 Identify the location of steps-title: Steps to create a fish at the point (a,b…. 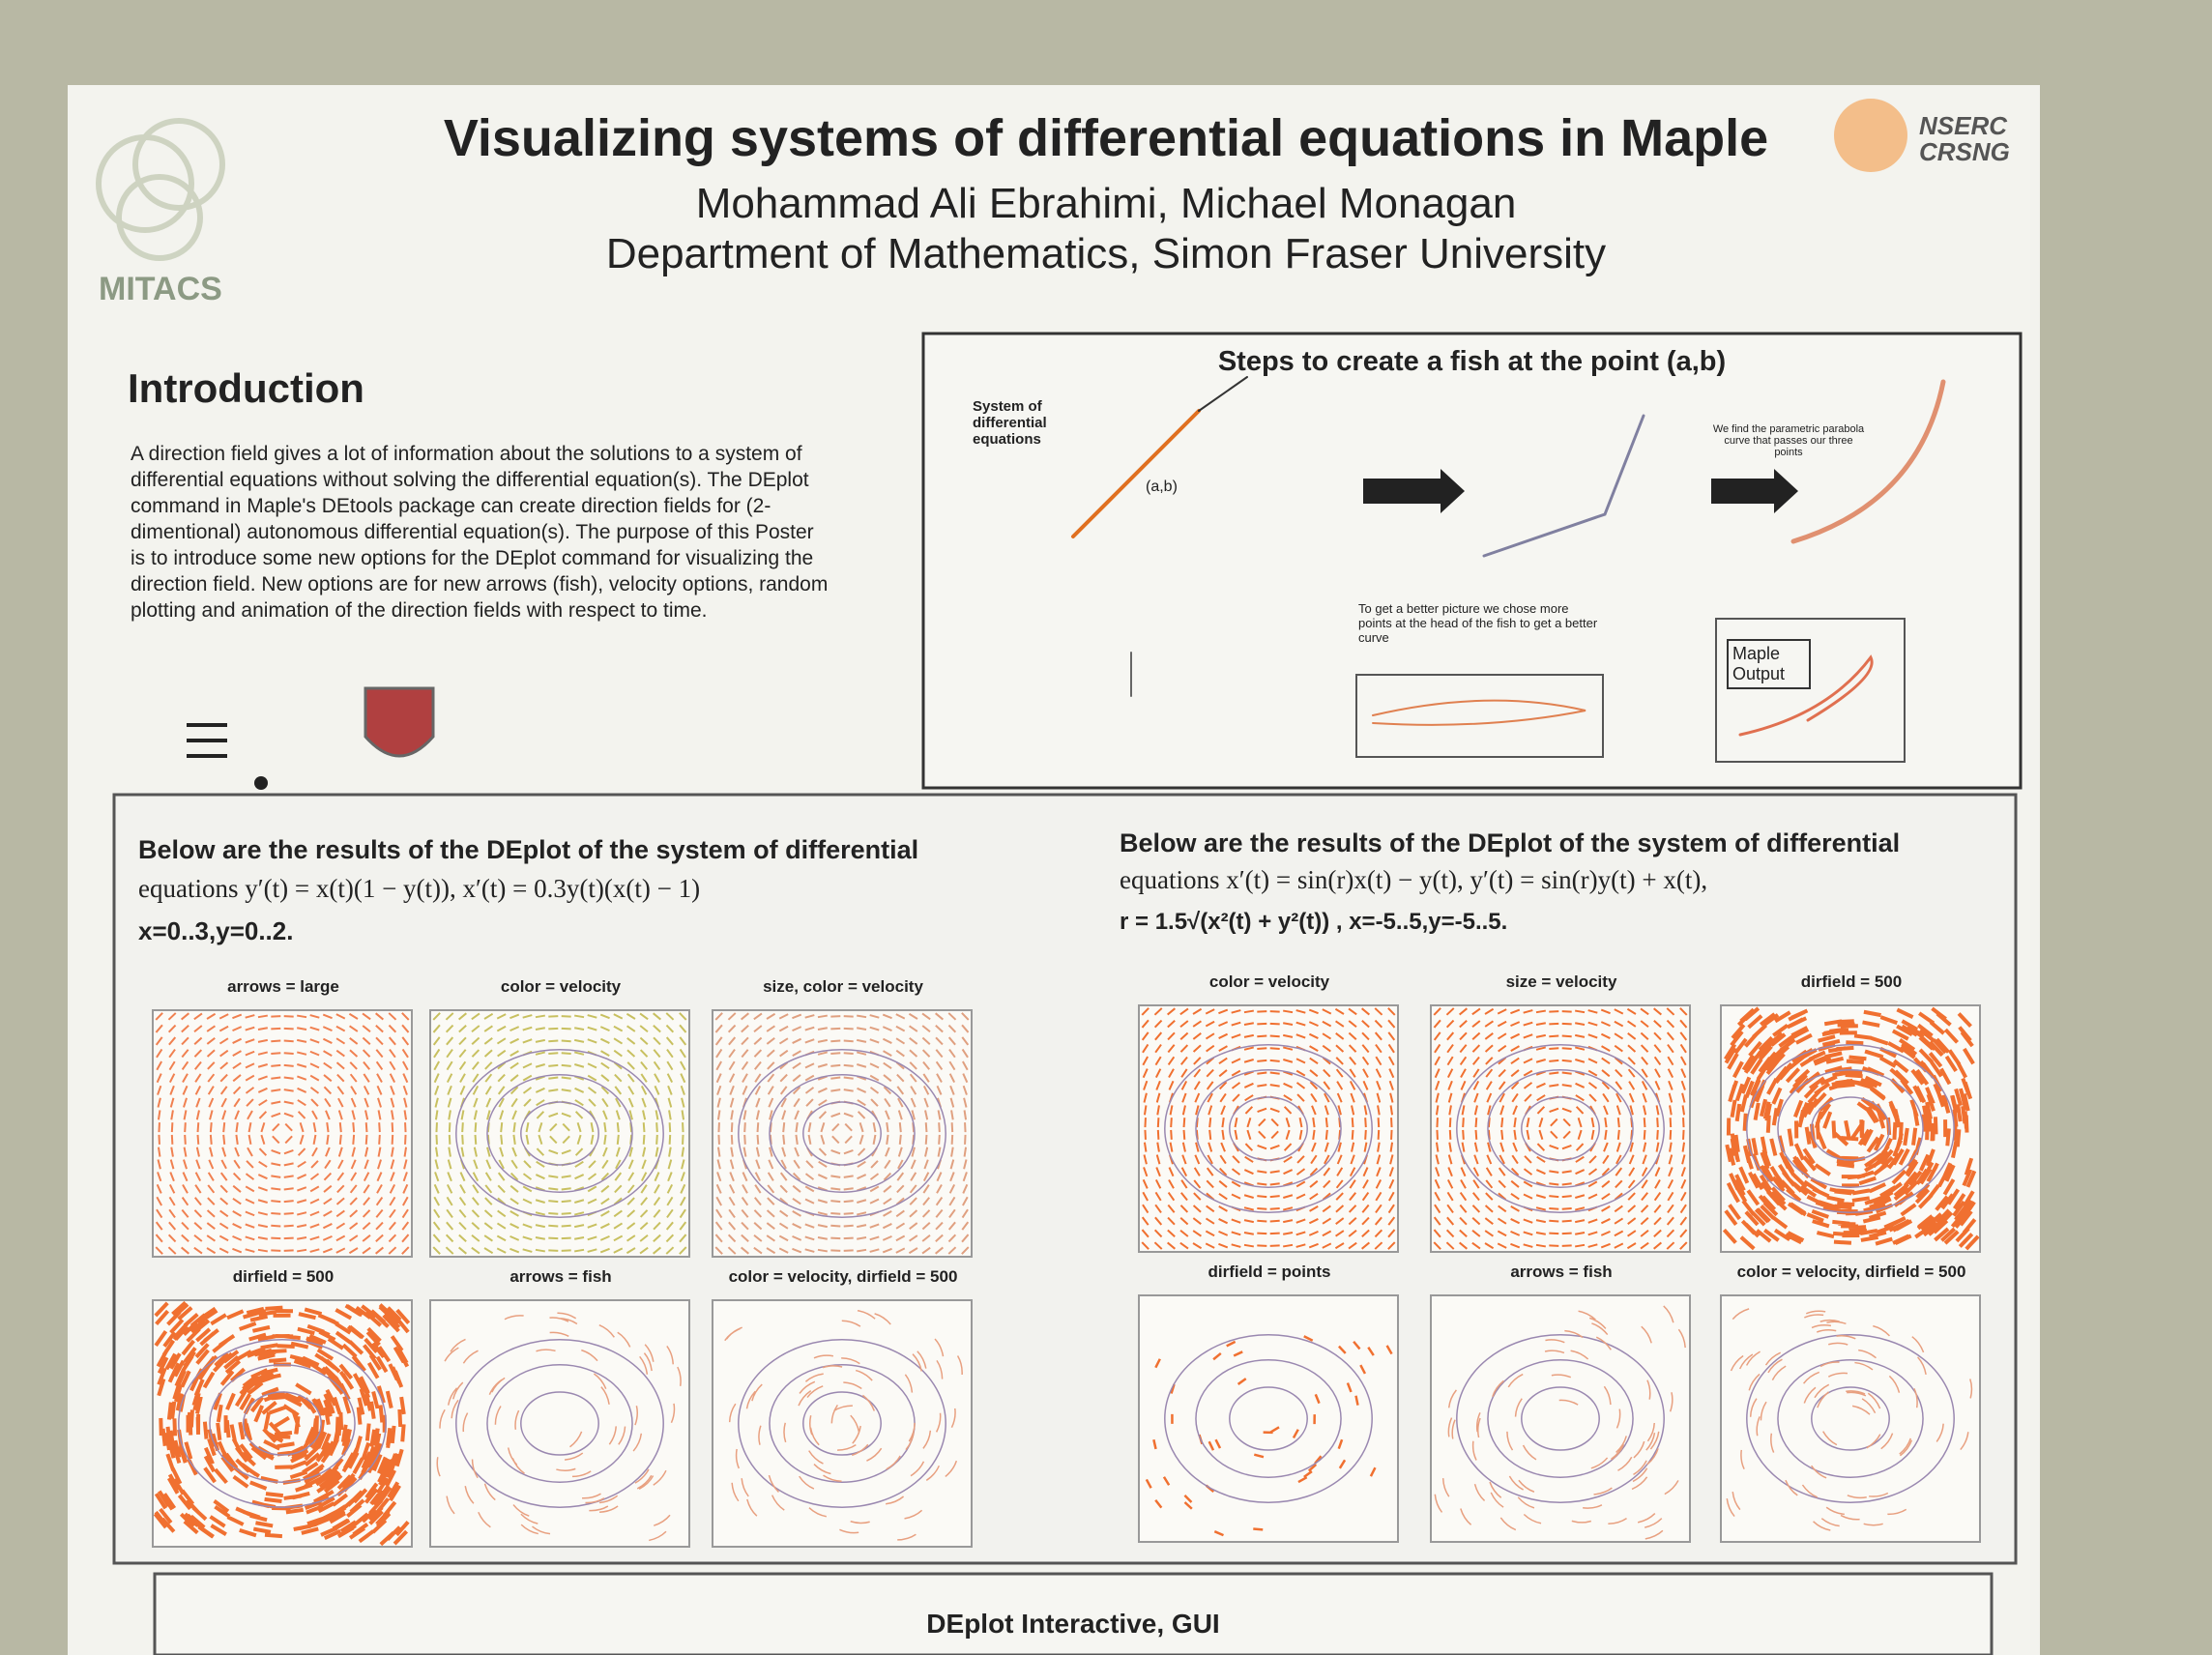
(1472, 361).